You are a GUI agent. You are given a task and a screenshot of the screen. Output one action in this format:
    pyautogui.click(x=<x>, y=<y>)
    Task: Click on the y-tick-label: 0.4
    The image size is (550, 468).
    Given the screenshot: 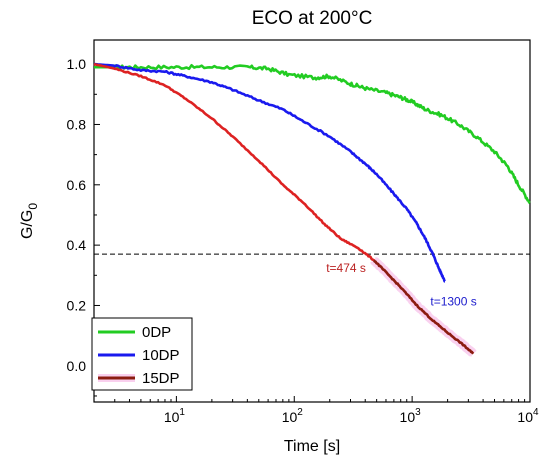 What is the action you would take?
    pyautogui.click(x=77, y=245)
    